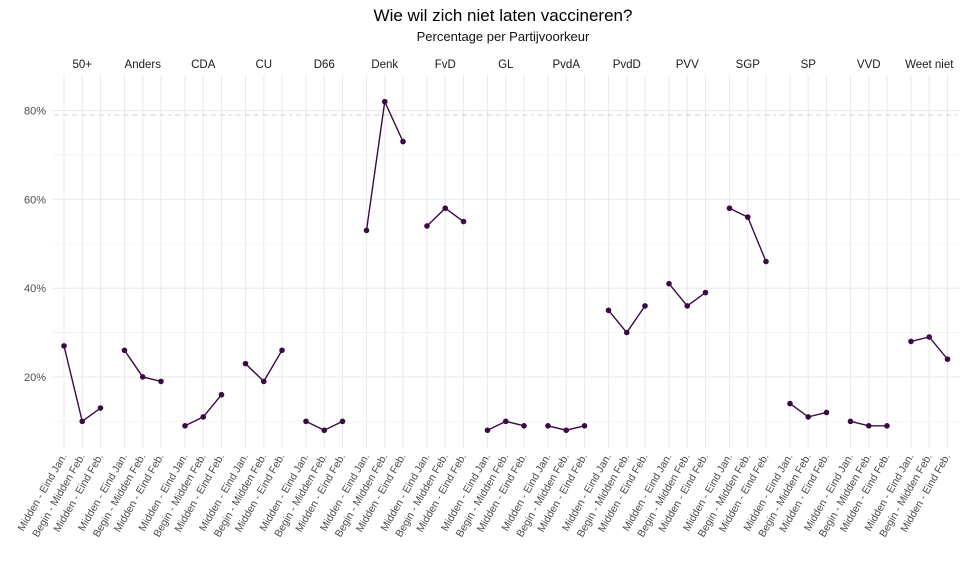  What do you see at coordinates (35, 200) in the screenshot?
I see `y-tick-label: 60%` at bounding box center [35, 200].